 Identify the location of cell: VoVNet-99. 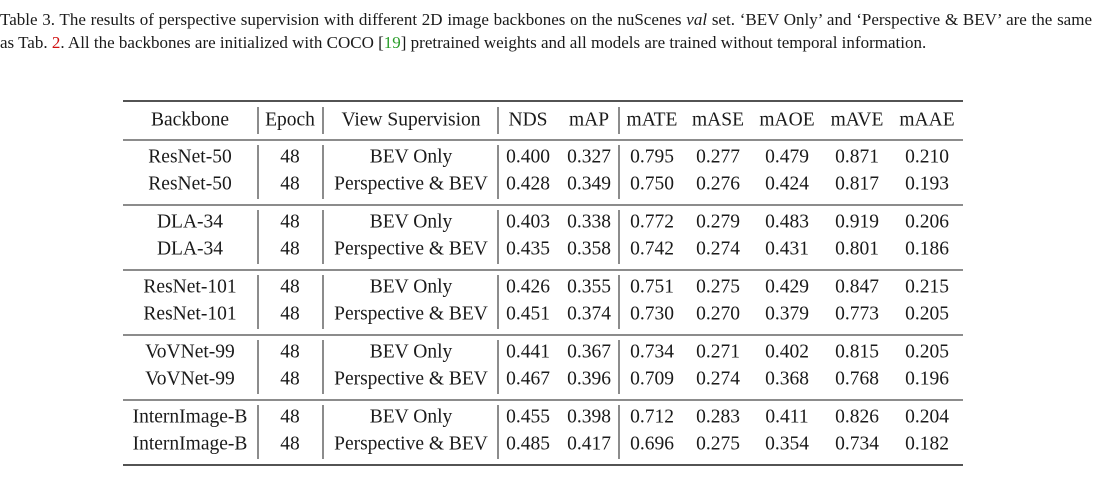
(190, 378).